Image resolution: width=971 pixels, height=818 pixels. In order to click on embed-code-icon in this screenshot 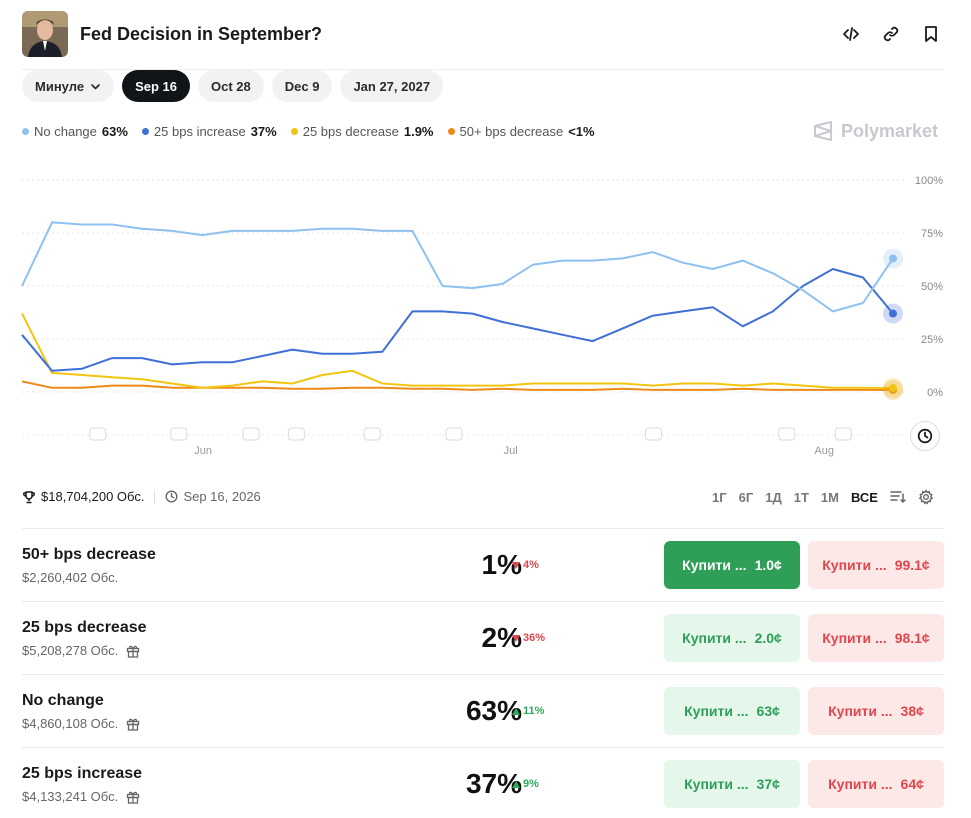, I will do `click(851, 34)`.